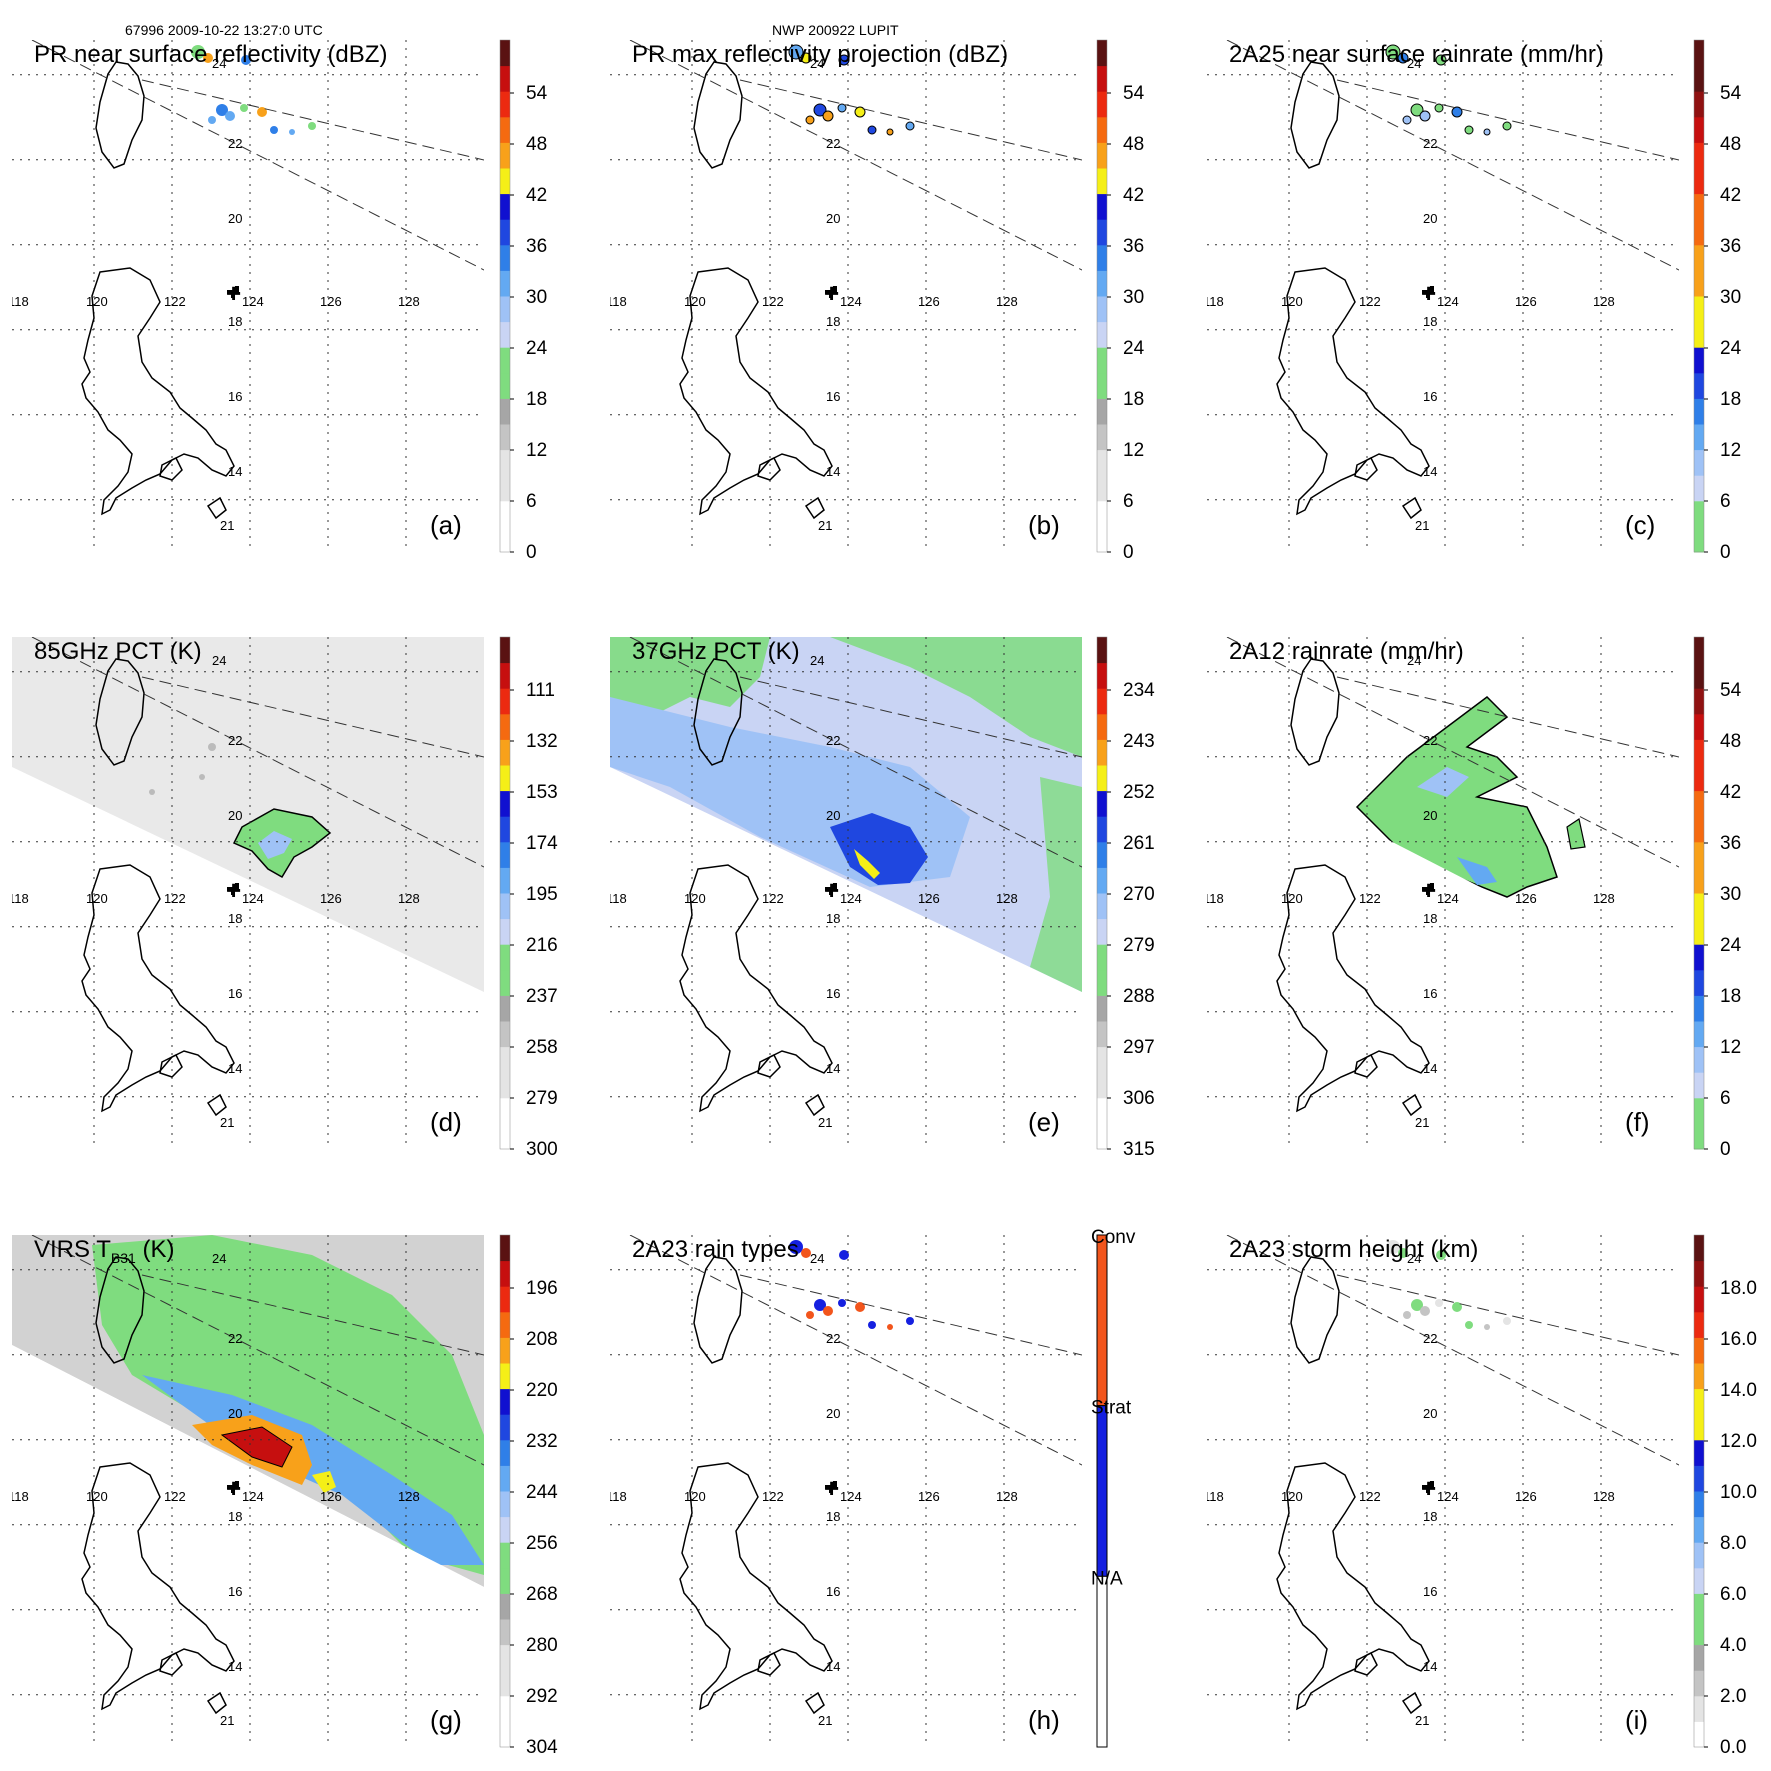  What do you see at coordinates (542, 1492) in the screenshot?
I see `colorbar-label: 244` at bounding box center [542, 1492].